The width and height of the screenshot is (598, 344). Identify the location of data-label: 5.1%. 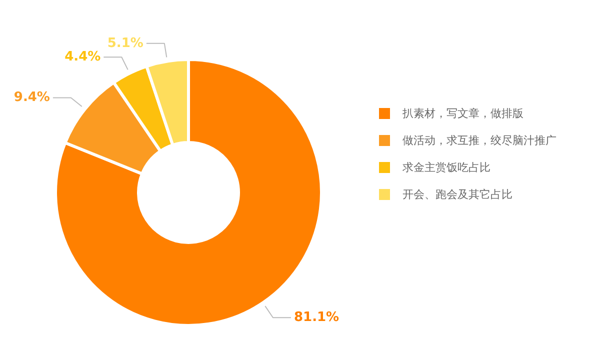
(125, 43).